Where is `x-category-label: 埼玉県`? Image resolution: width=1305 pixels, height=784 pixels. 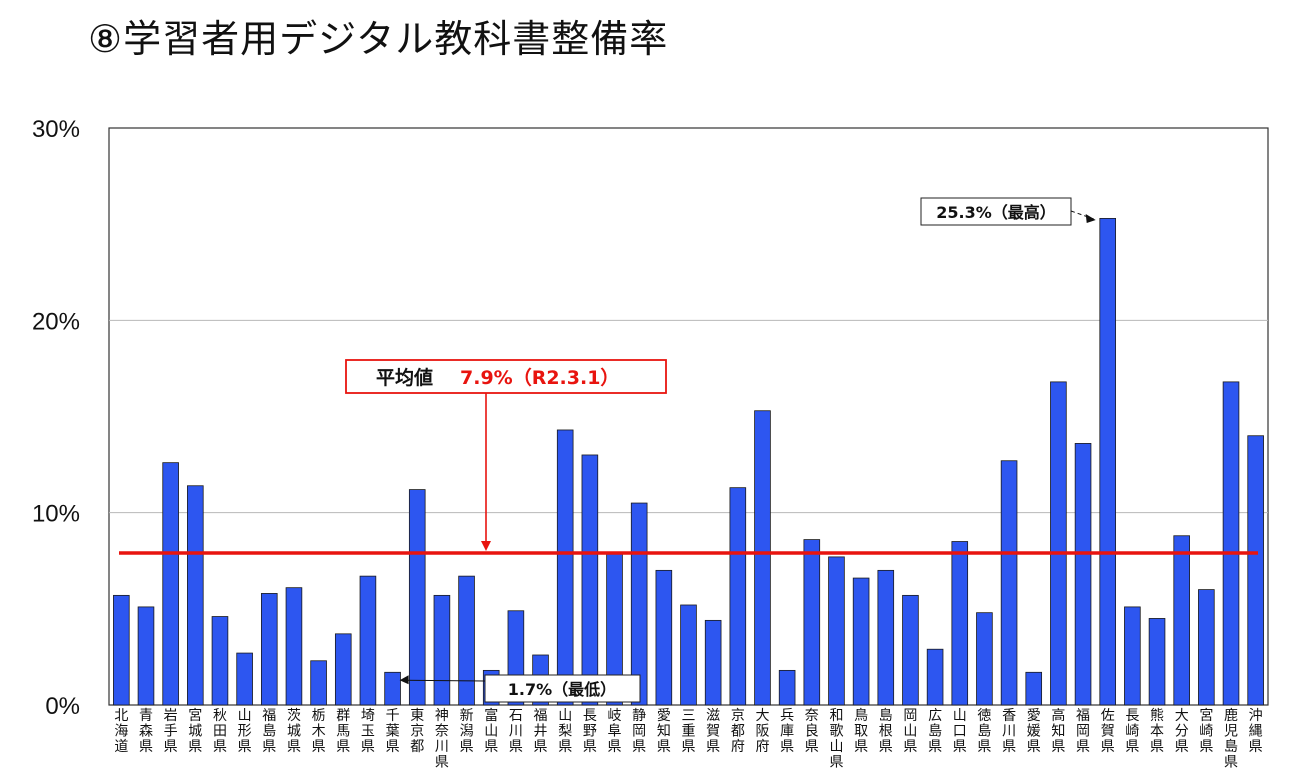
x-category-label: 埼玉県 is located at coordinates (368, 731).